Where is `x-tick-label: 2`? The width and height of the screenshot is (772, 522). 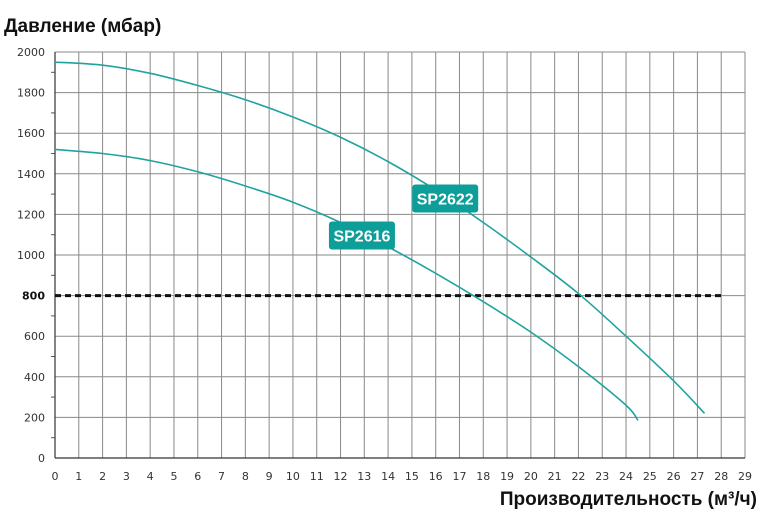
x-tick-label: 2 is located at coordinates (102, 476).